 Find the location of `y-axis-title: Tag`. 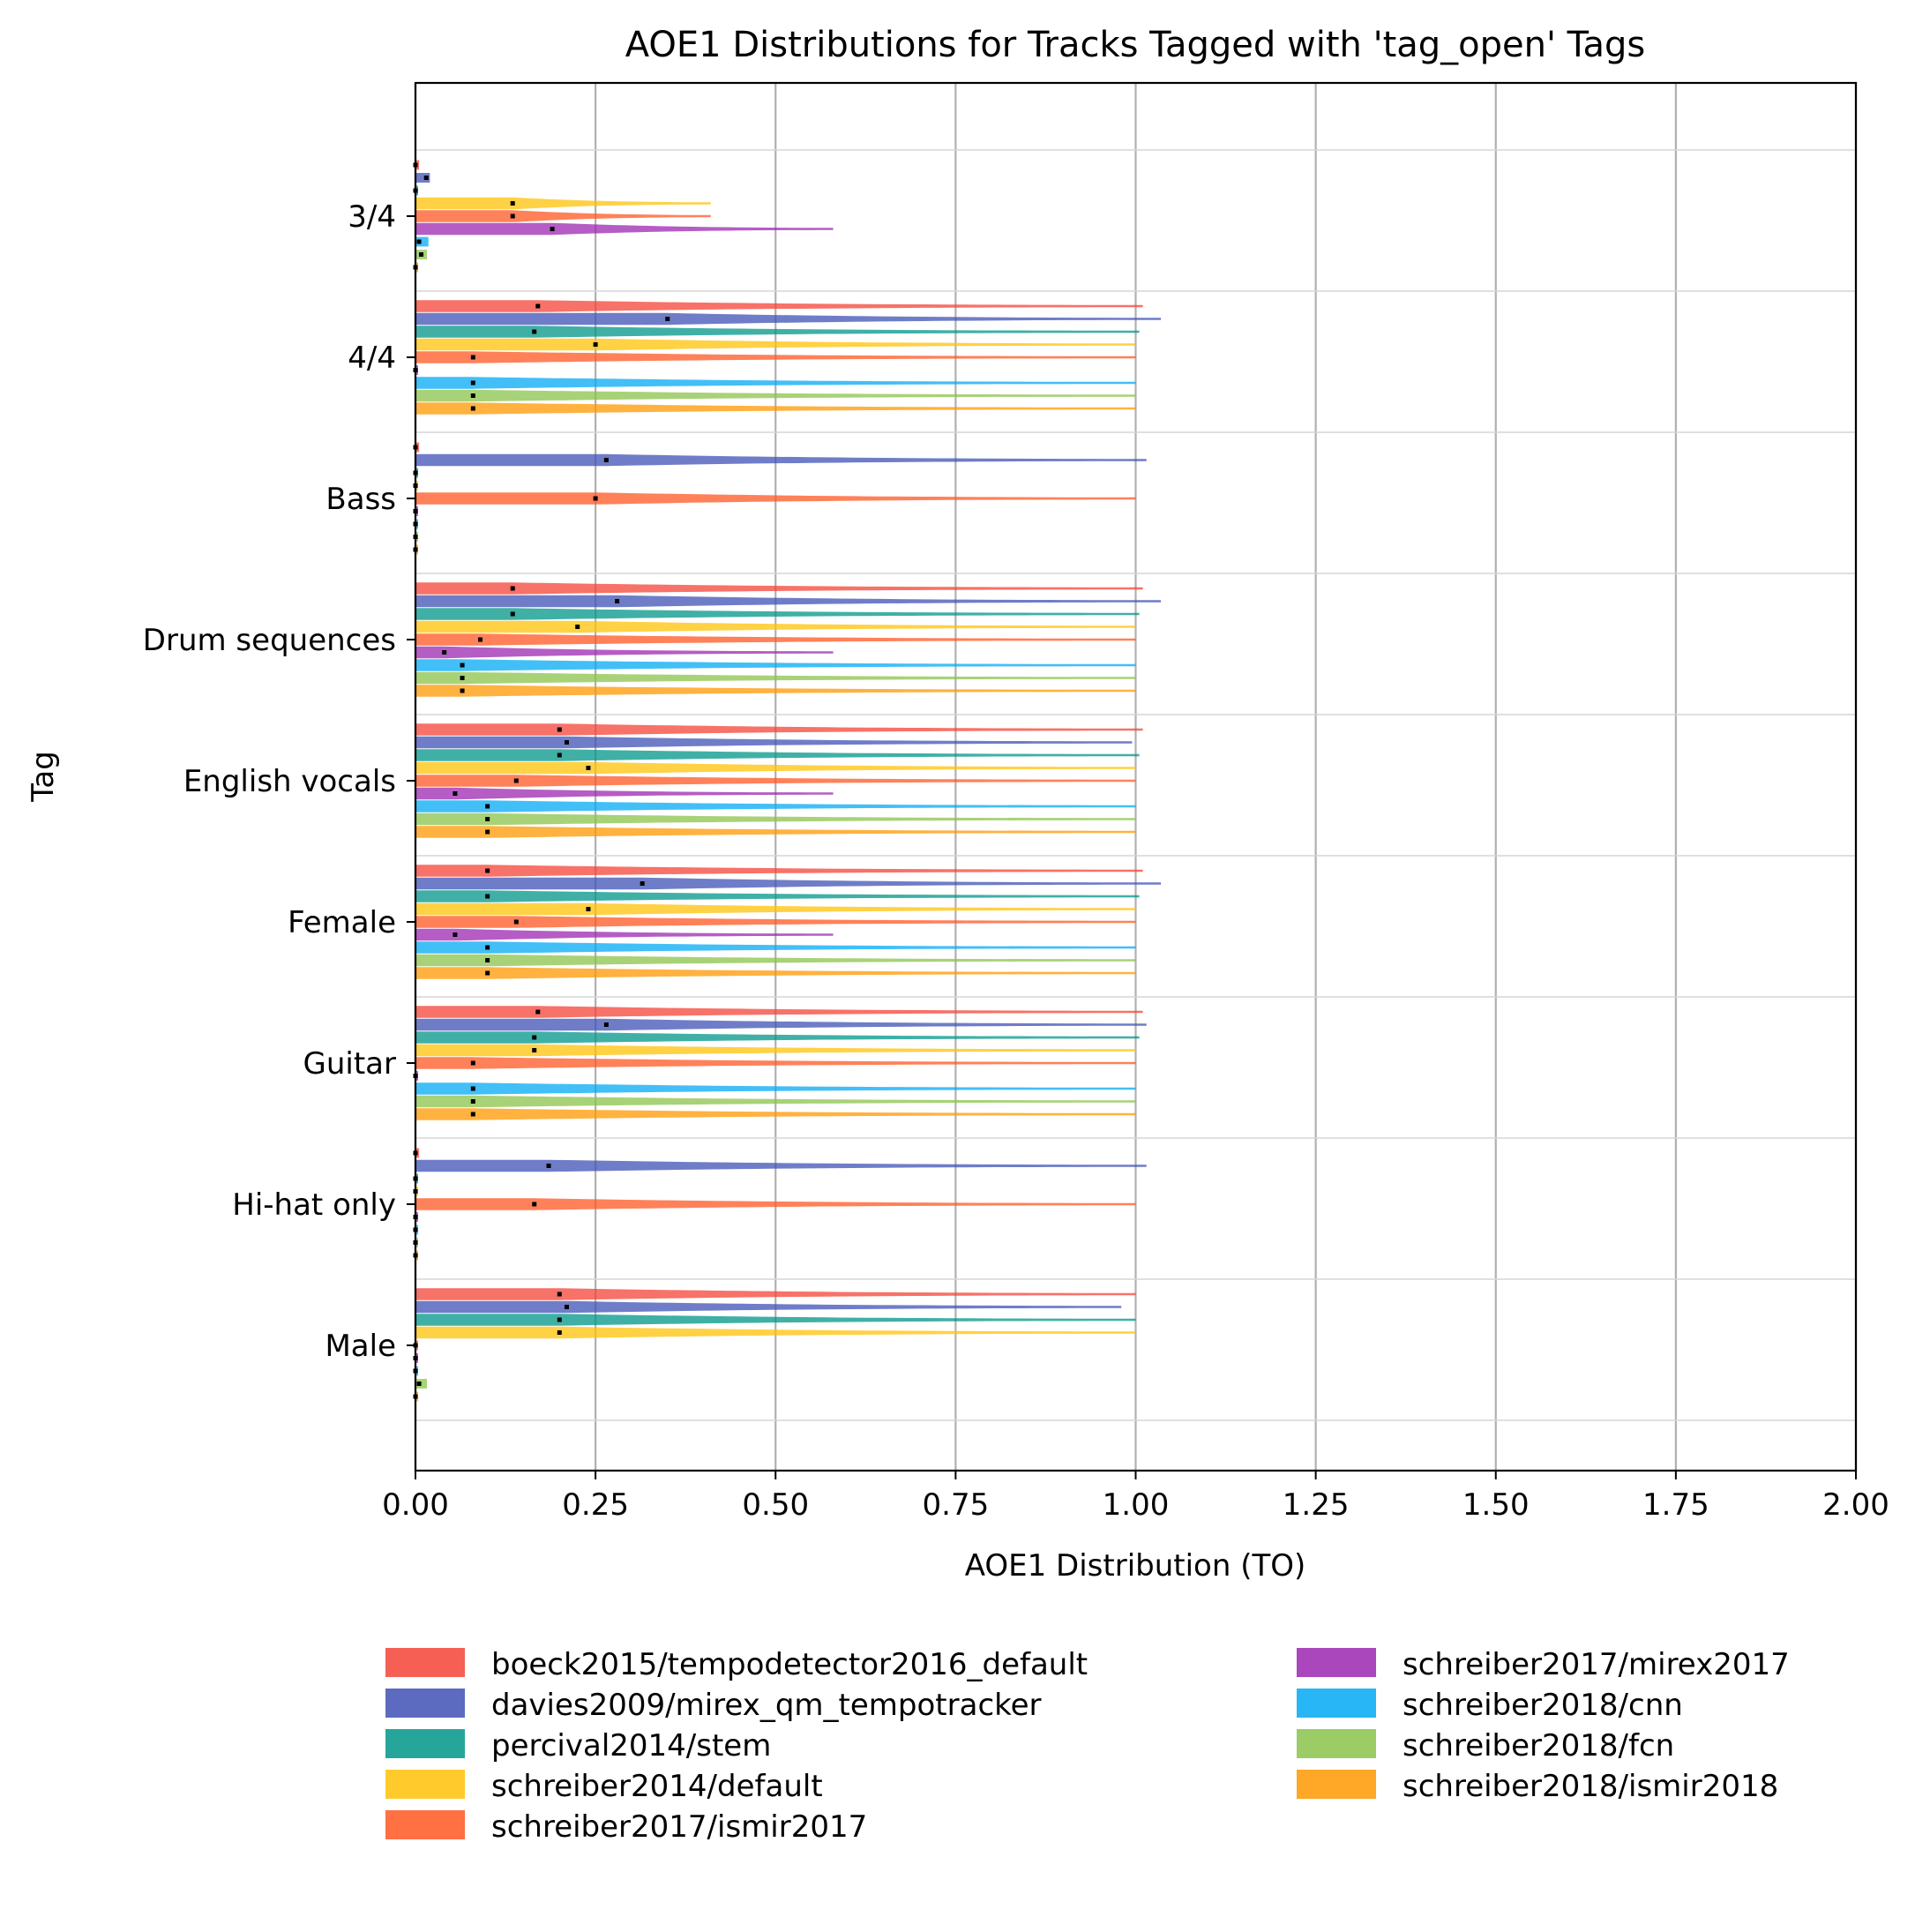

y-axis-title: Tag is located at coordinates (43, 777).